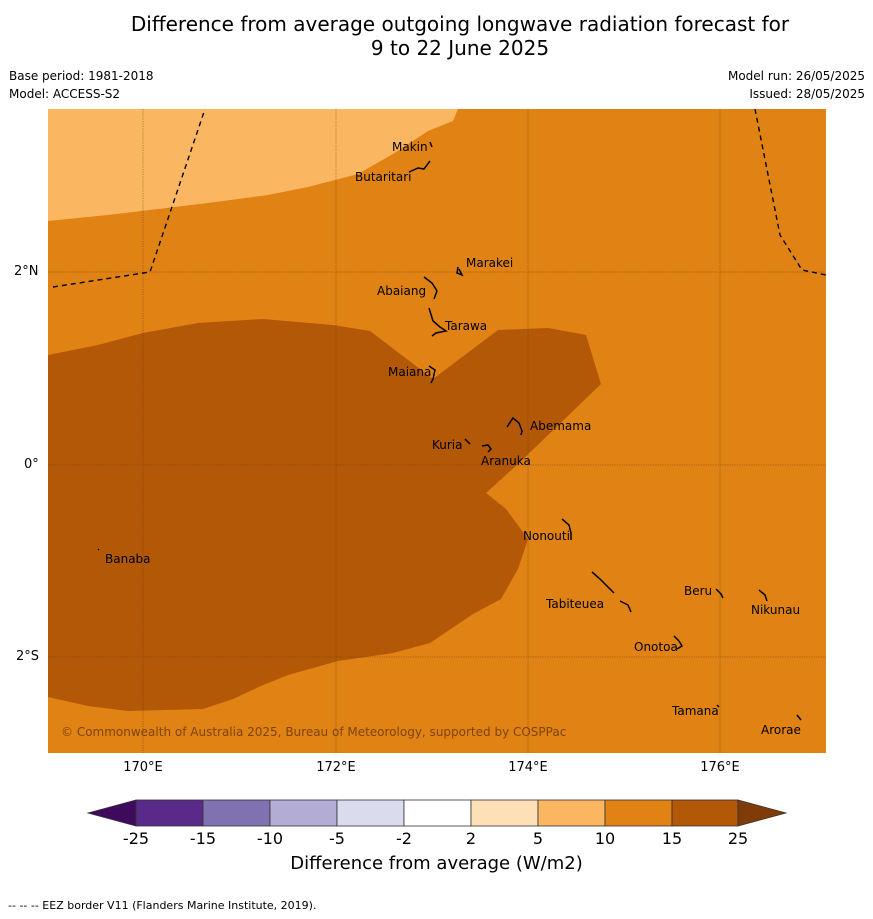 The height and width of the screenshot is (919, 873). What do you see at coordinates (698, 591) in the screenshot?
I see `label-beru: Beru` at bounding box center [698, 591].